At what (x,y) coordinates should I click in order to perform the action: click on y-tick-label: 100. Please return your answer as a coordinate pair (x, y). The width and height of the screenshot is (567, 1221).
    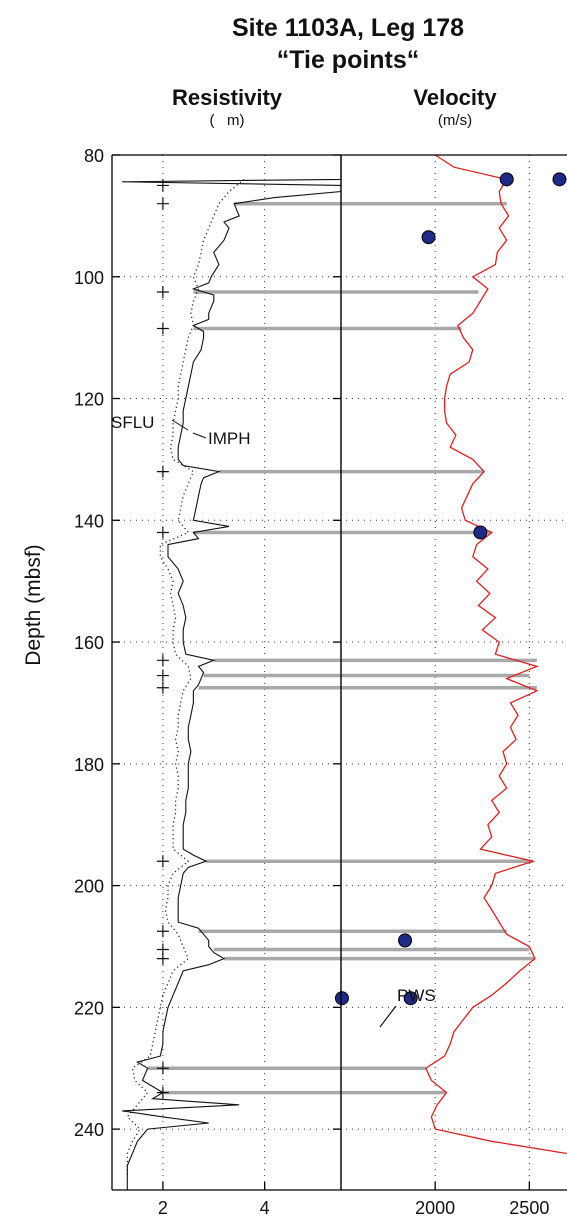
    Looking at the image, I should click on (89, 278).